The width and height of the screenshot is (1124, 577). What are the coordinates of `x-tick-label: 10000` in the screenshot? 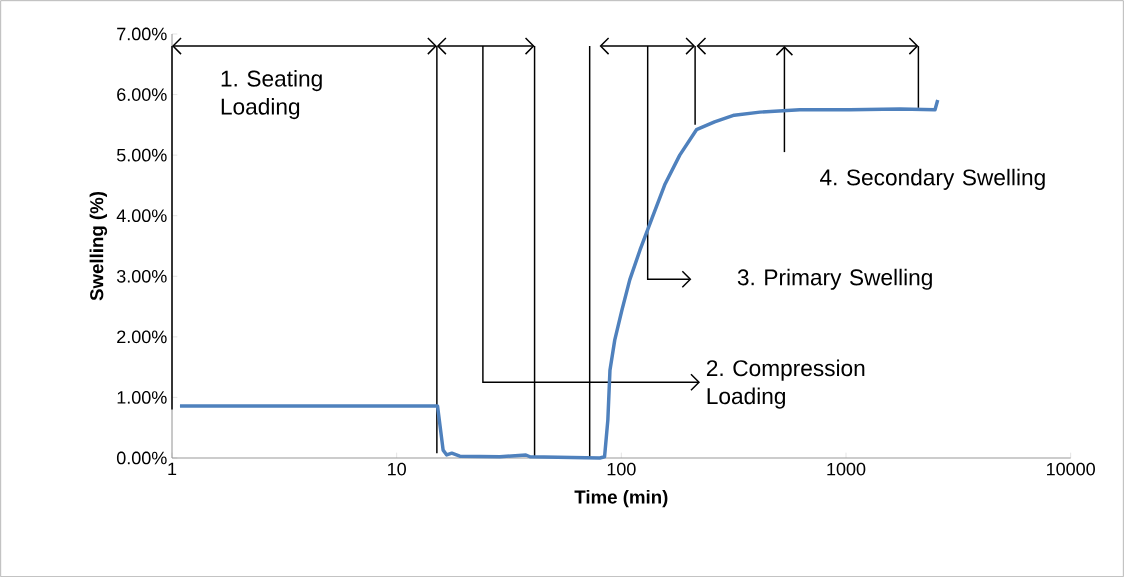 It's located at (1071, 469).